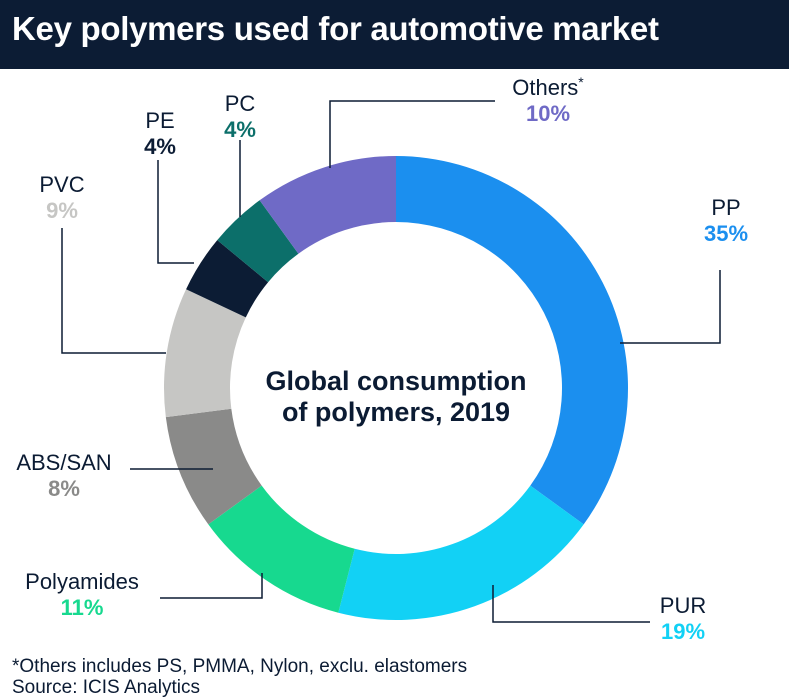 This screenshot has width=789, height=699. What do you see at coordinates (571, 604) in the screenshot?
I see `leader-line-pur` at bounding box center [571, 604].